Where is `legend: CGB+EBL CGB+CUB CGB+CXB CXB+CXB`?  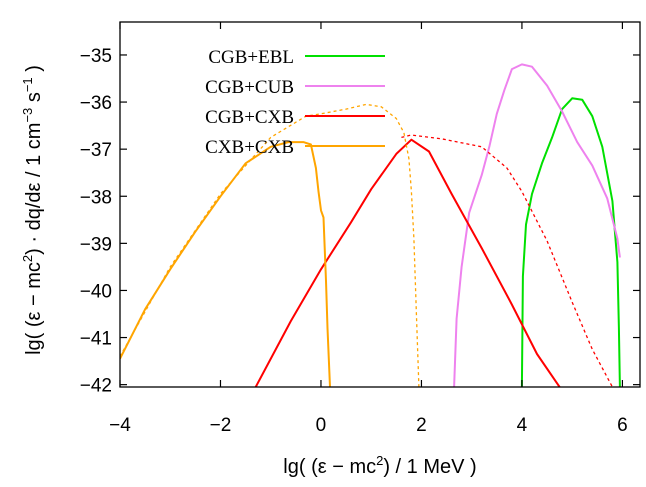 legend: CGB+EBL CGB+CUB CGB+CXB CXB+CXB is located at coordinates (295, 102).